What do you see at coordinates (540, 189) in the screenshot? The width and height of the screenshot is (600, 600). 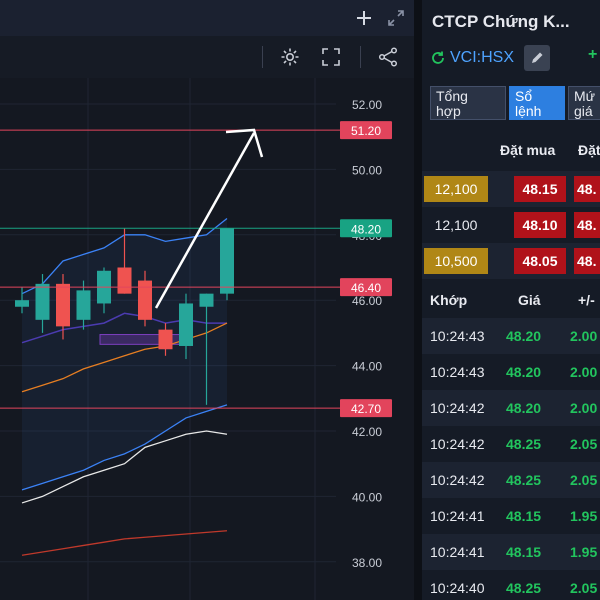 I see `bid-price: 48.15` at bounding box center [540, 189].